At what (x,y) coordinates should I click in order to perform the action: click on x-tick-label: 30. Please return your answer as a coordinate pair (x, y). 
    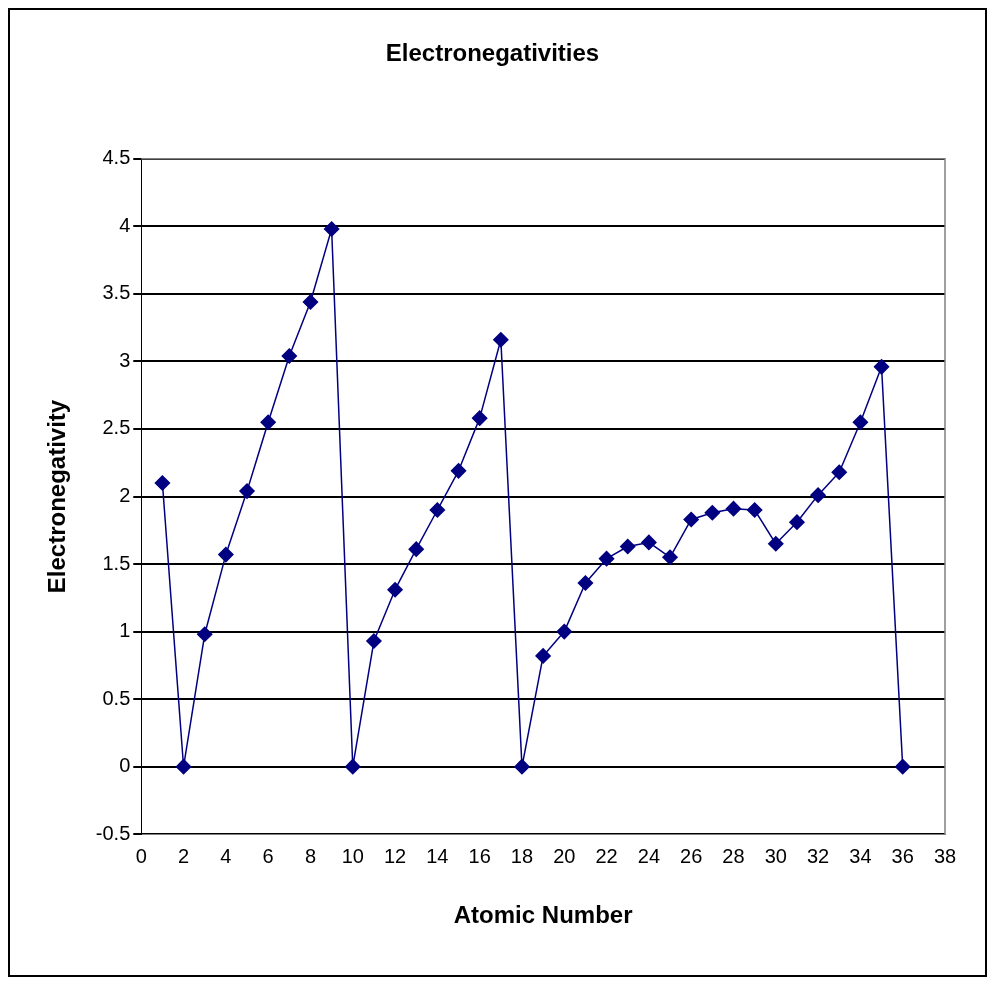
    Looking at the image, I should click on (775, 855).